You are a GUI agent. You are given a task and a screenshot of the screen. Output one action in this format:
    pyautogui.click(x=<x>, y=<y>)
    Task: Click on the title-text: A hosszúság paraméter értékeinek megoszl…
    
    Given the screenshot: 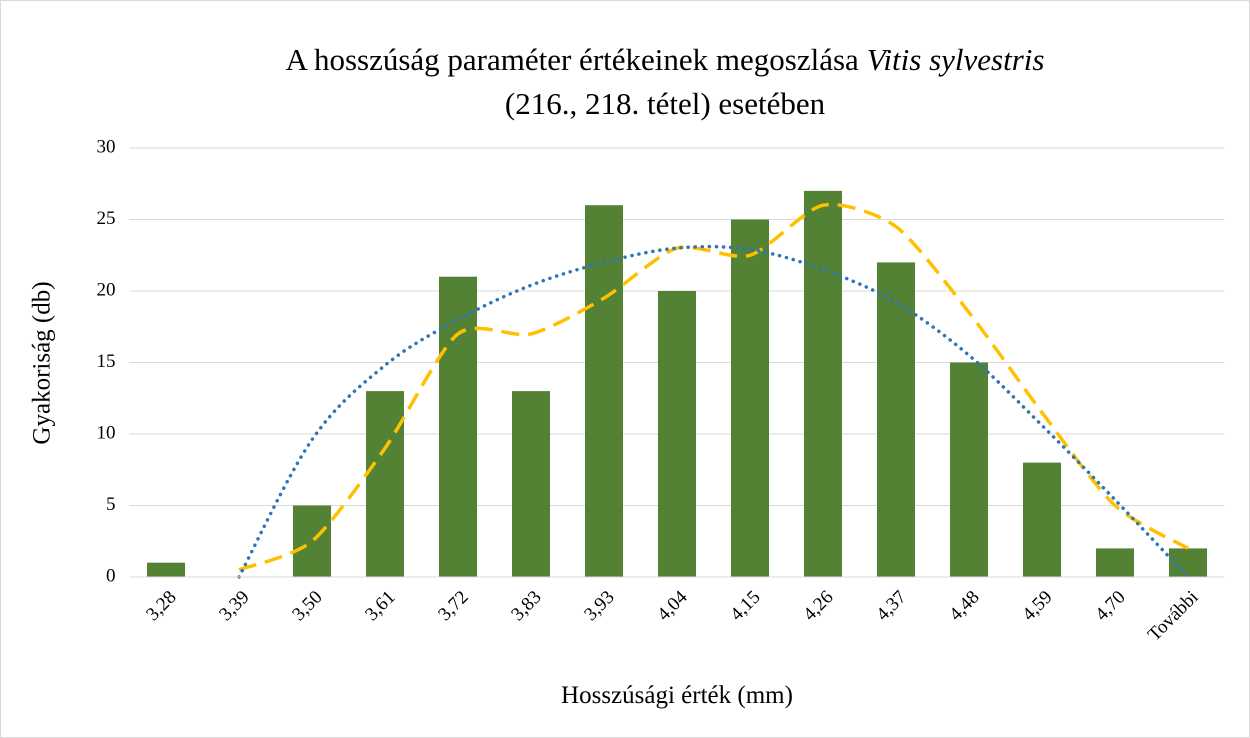 What is the action you would take?
    pyautogui.click(x=573, y=59)
    